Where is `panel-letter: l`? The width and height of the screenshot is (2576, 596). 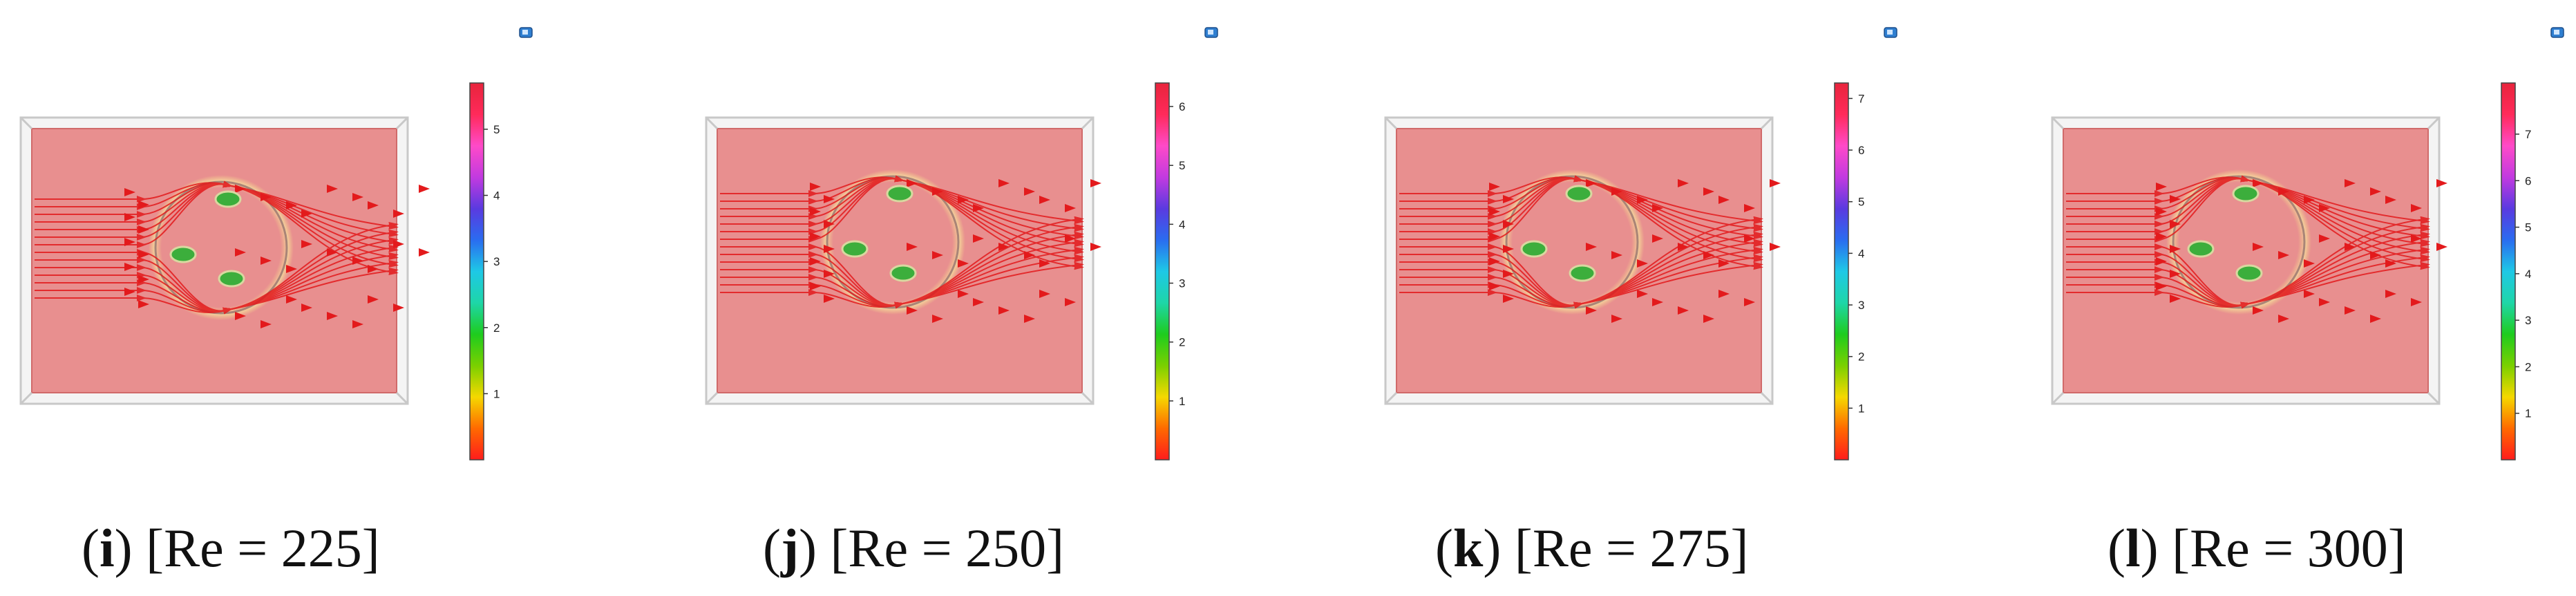 panel-letter: l is located at coordinates (2133, 548).